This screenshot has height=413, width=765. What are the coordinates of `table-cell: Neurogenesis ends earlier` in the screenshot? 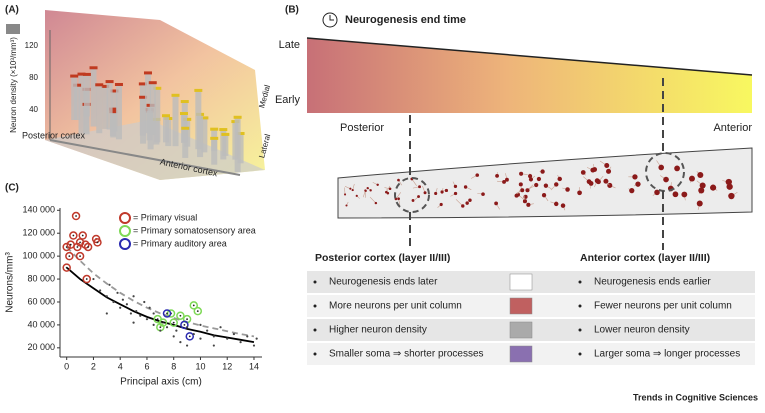 It's located at (652, 282).